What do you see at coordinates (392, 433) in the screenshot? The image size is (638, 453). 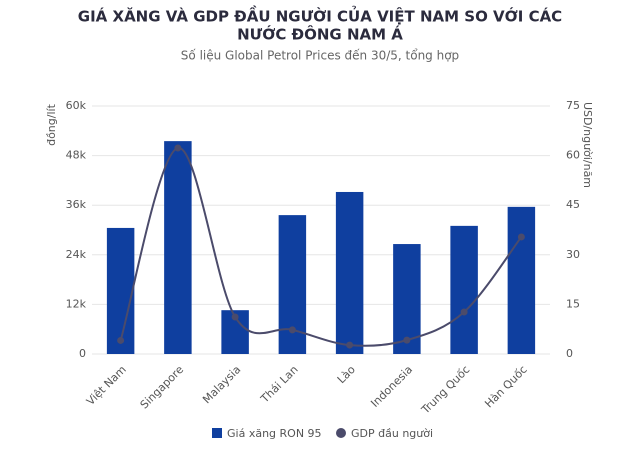 I see `legend-label: GDP đầu người` at bounding box center [392, 433].